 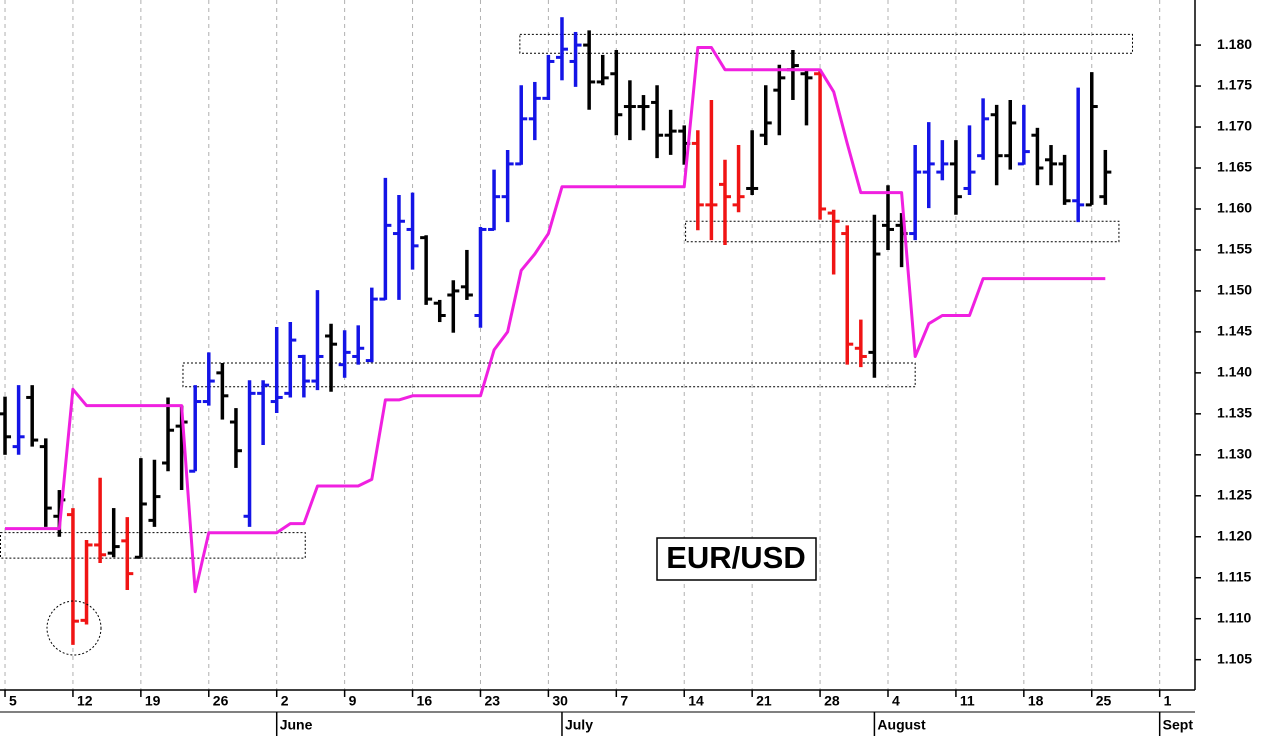 I want to click on x-tick-label: 23, so click(x=492, y=701).